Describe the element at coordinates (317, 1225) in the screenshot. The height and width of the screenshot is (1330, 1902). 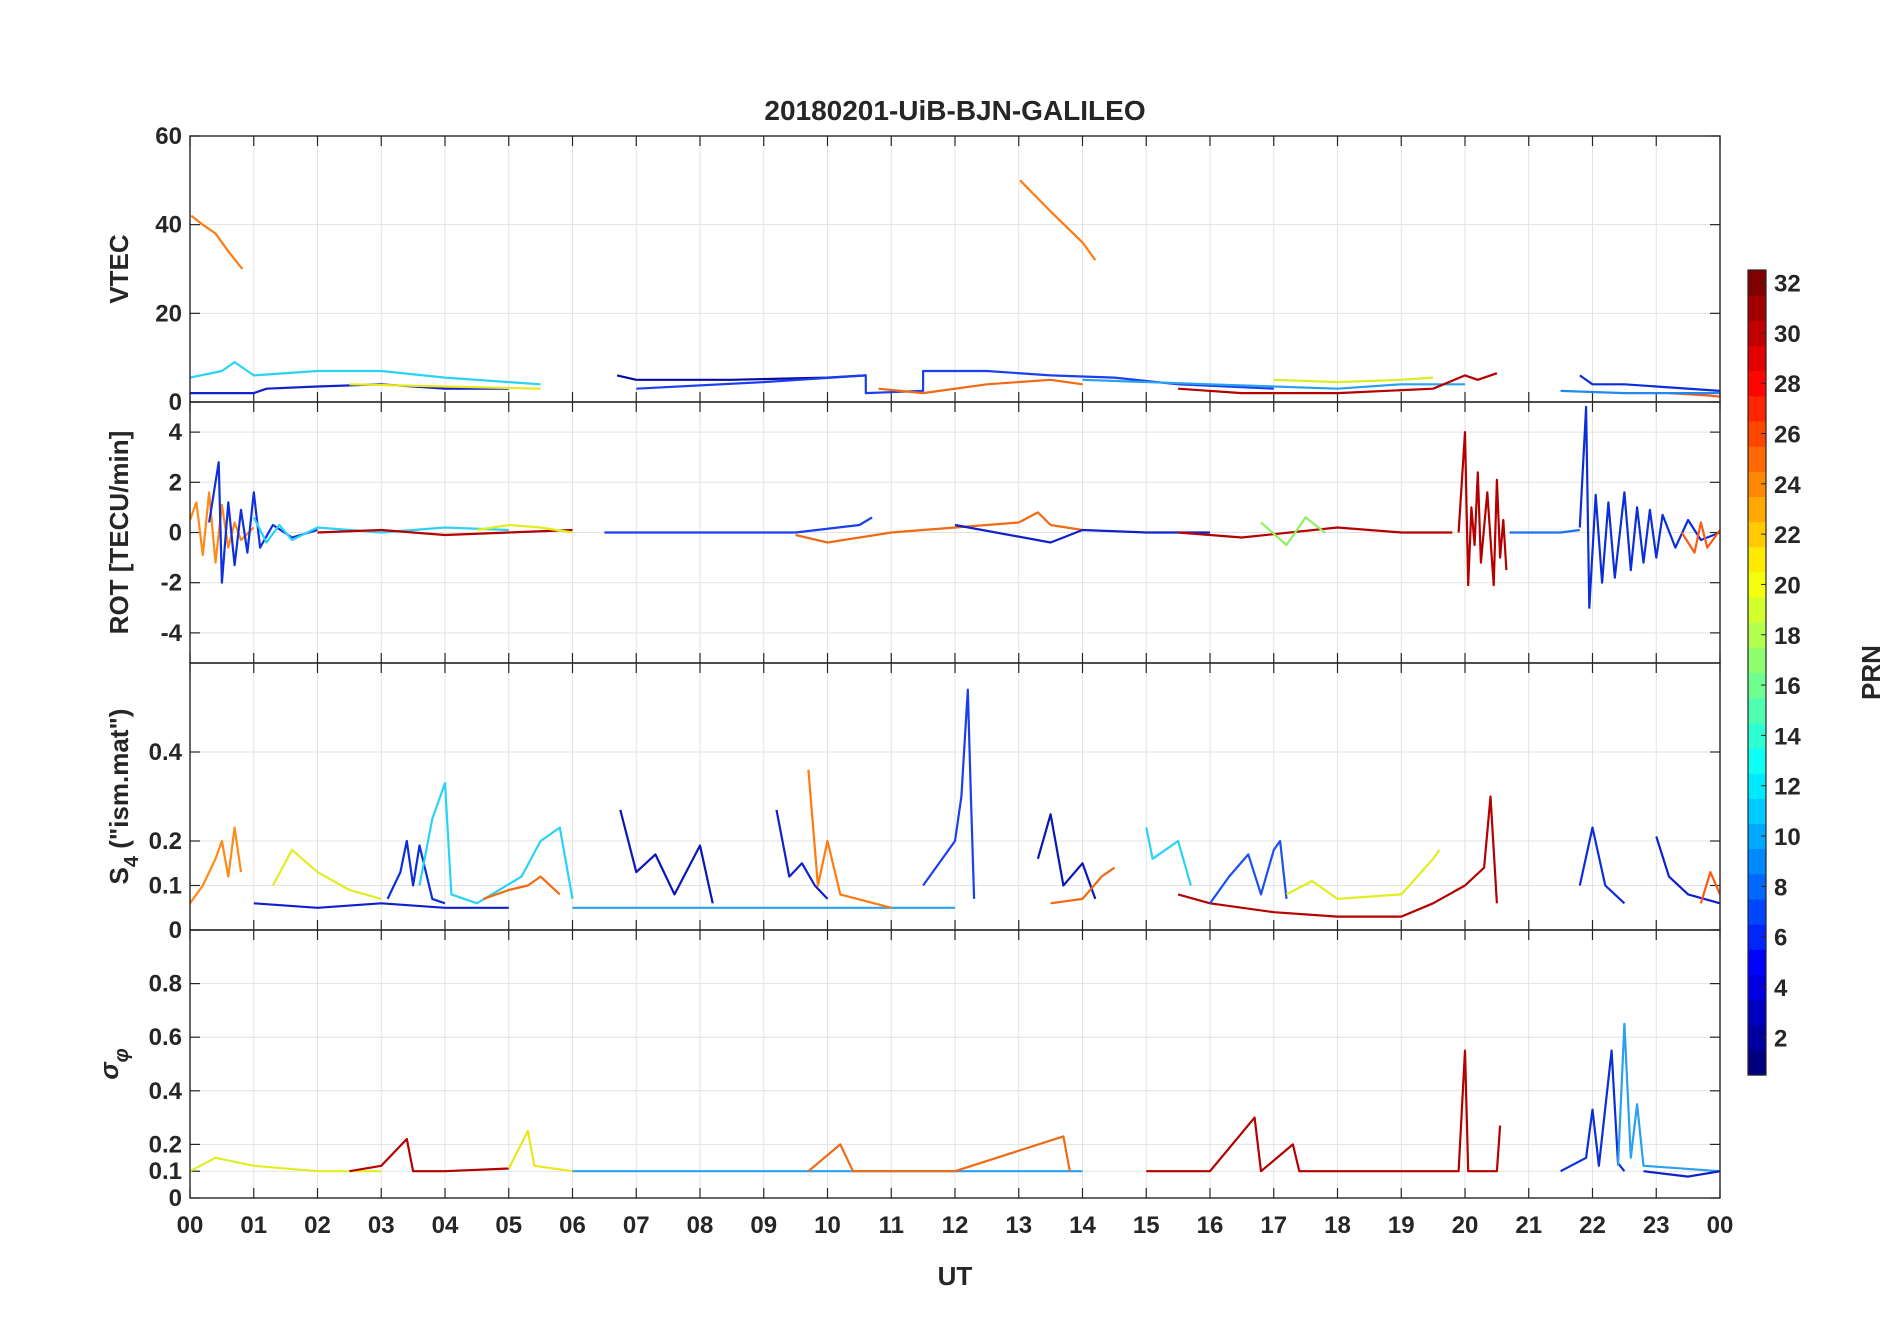
I see `x-tick-label: 02` at that location.